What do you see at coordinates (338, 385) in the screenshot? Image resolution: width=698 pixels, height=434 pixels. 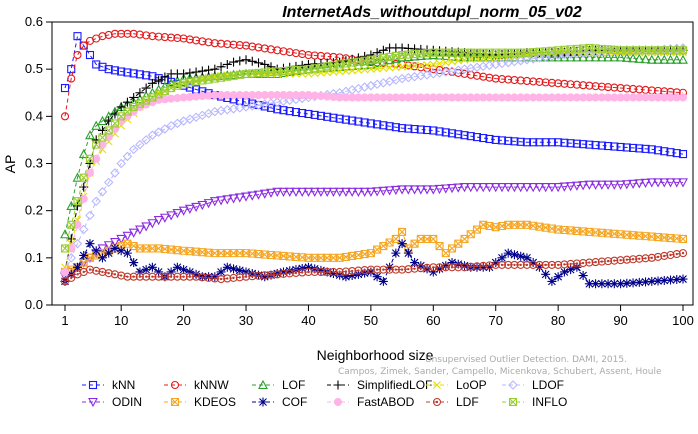 I see `legend-marker-simplifiedlof` at bounding box center [338, 385].